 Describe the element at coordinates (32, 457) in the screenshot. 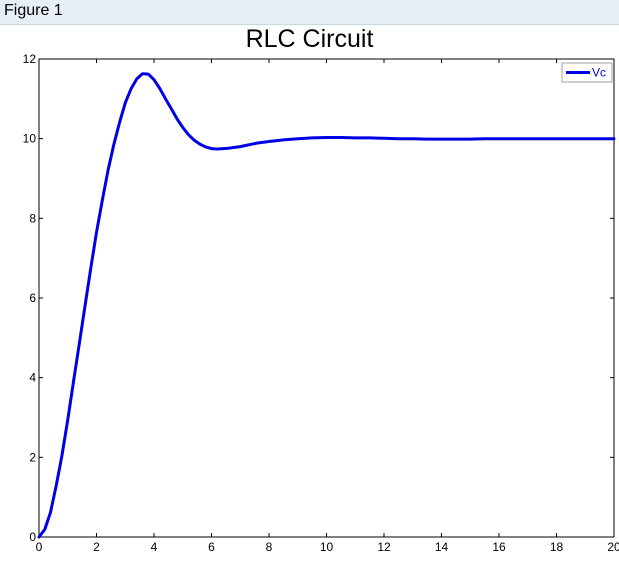

I see `y-tick-label: 2` at that location.